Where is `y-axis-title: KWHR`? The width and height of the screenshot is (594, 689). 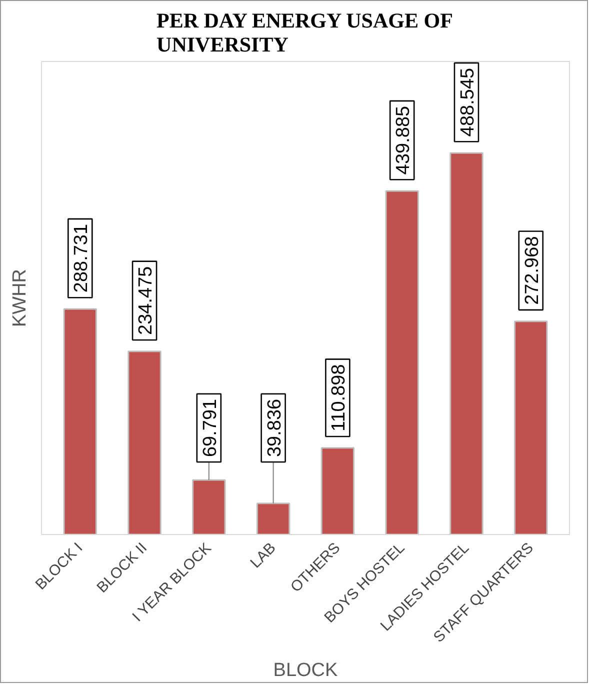
y-axis-title: KWHR is located at coordinates (20, 298).